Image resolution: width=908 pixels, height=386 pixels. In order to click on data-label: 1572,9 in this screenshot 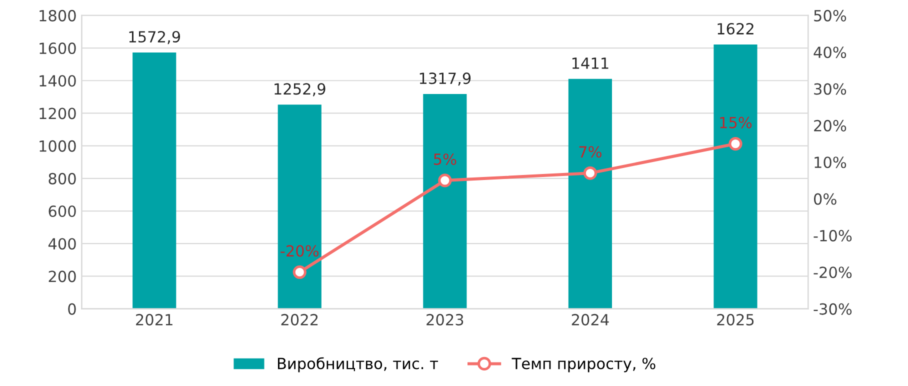, I will do `click(154, 37)`.